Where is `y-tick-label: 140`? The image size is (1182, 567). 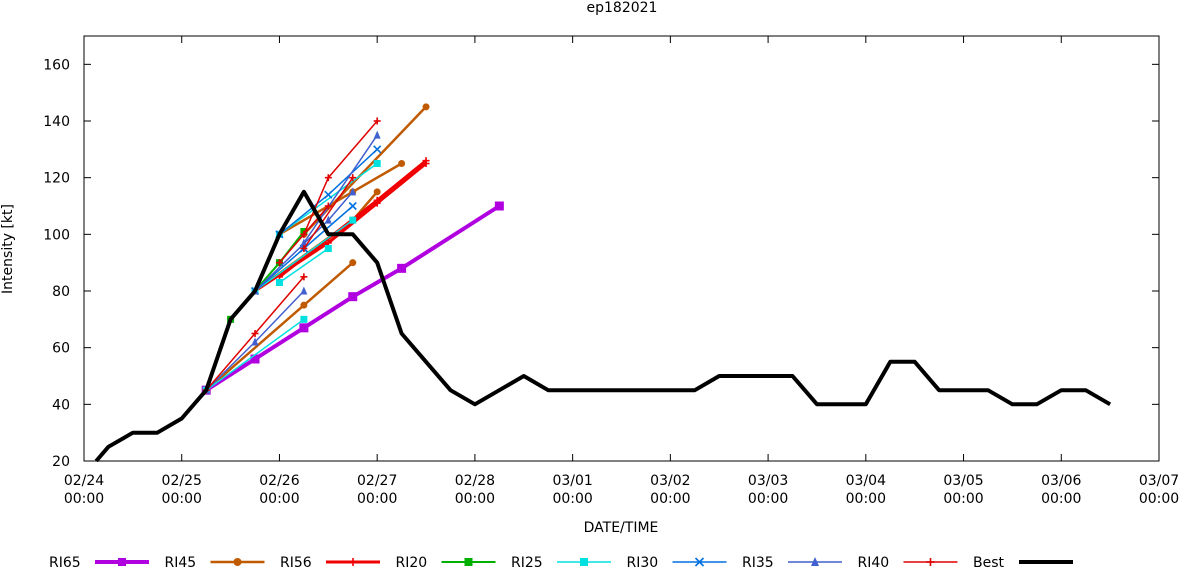
y-tick-label: 140 is located at coordinates (56, 122).